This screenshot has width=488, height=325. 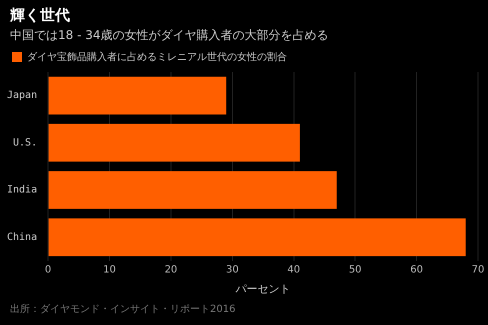 I want to click on legend-label: ダイヤ宝飾品購入者に占めるミレニアル世代の女性の割合, so click(x=157, y=56).